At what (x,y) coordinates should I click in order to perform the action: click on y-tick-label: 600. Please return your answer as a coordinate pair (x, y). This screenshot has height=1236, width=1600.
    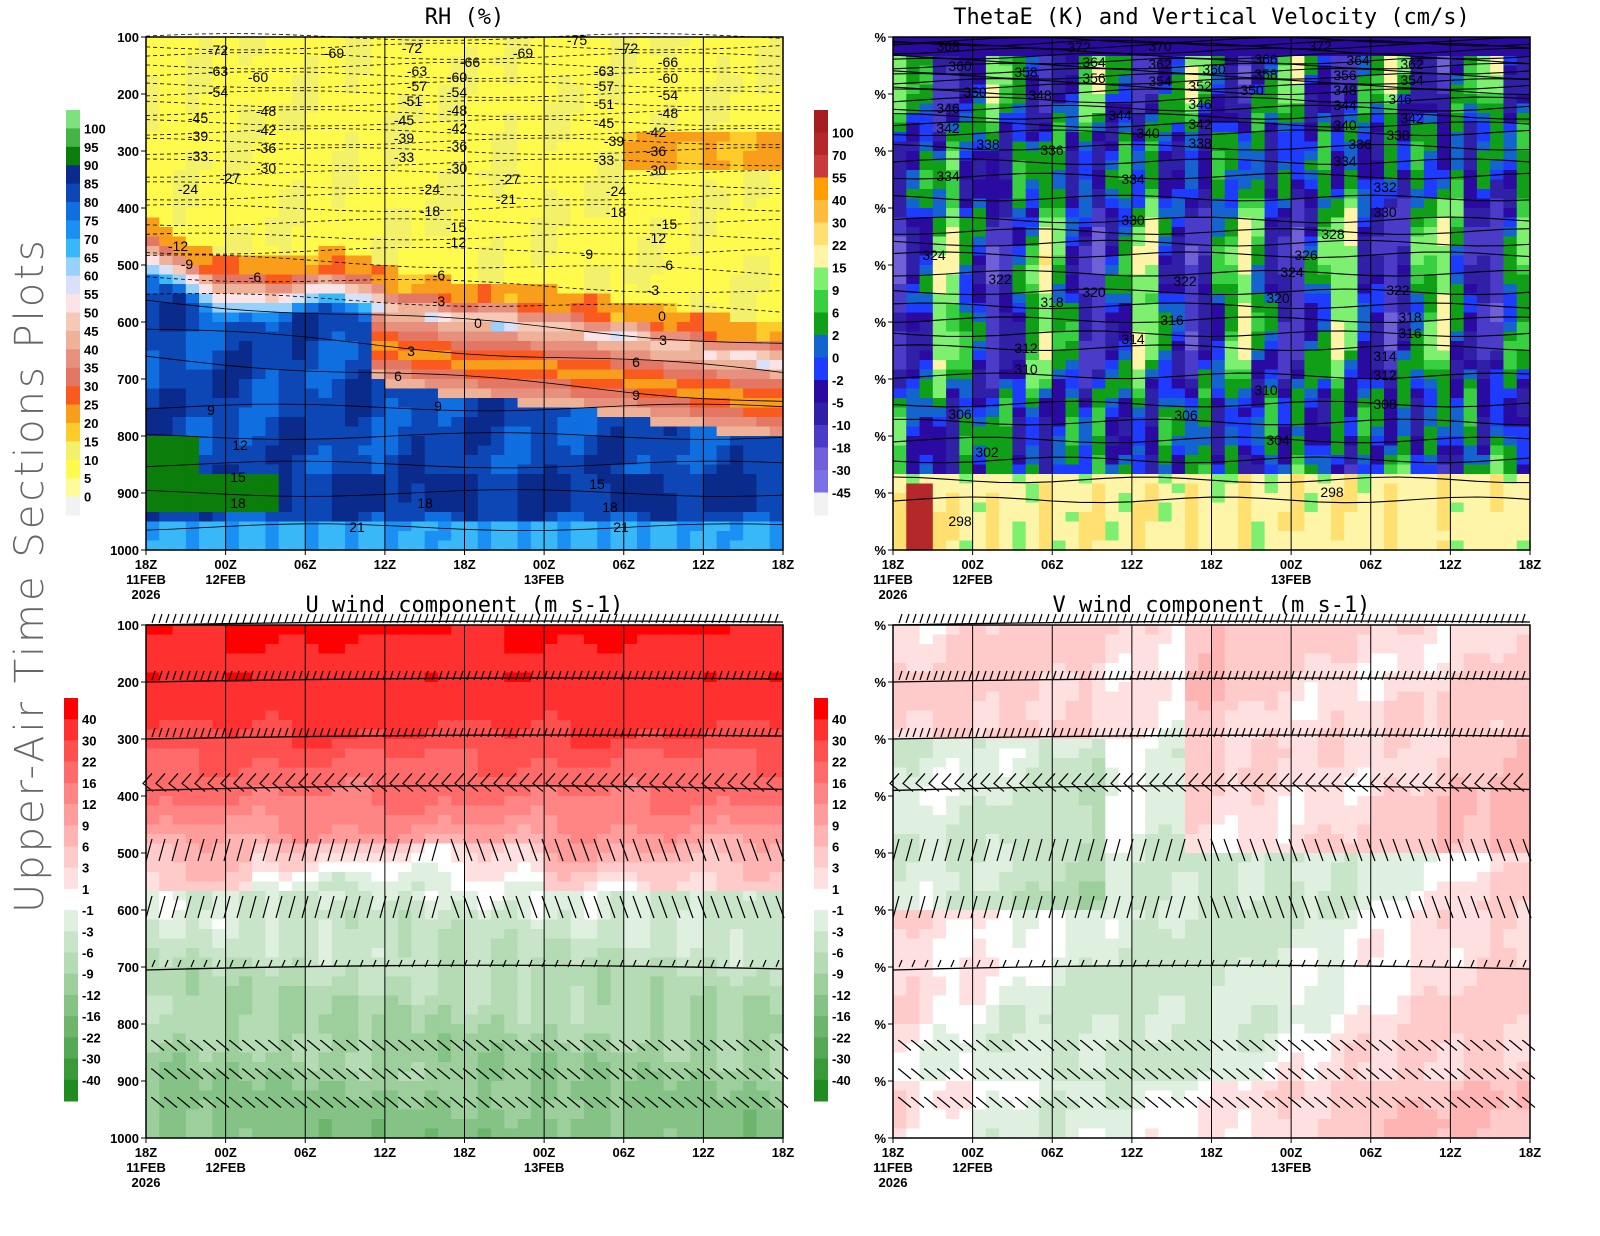
    Looking at the image, I should click on (128, 322).